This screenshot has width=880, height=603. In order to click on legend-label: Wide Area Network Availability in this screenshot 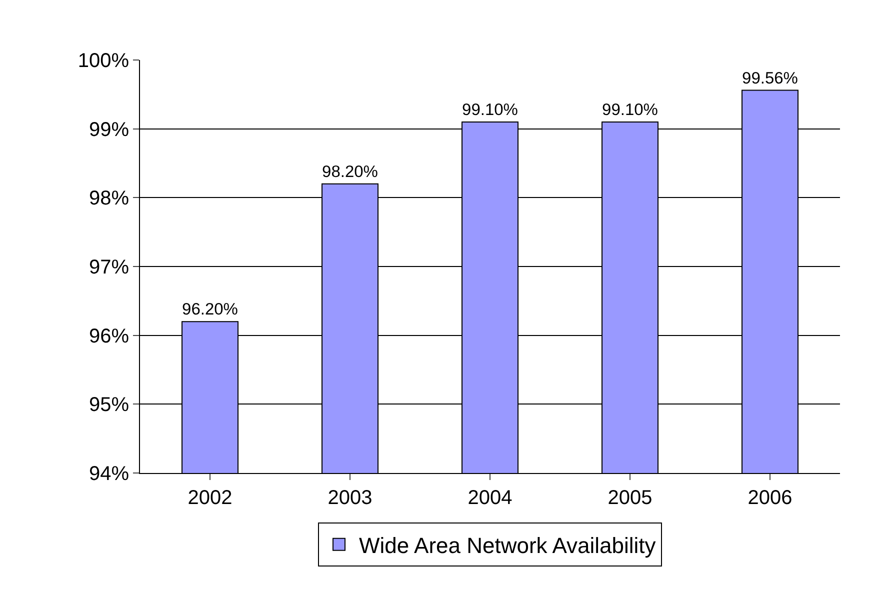, I will do `click(507, 545)`.